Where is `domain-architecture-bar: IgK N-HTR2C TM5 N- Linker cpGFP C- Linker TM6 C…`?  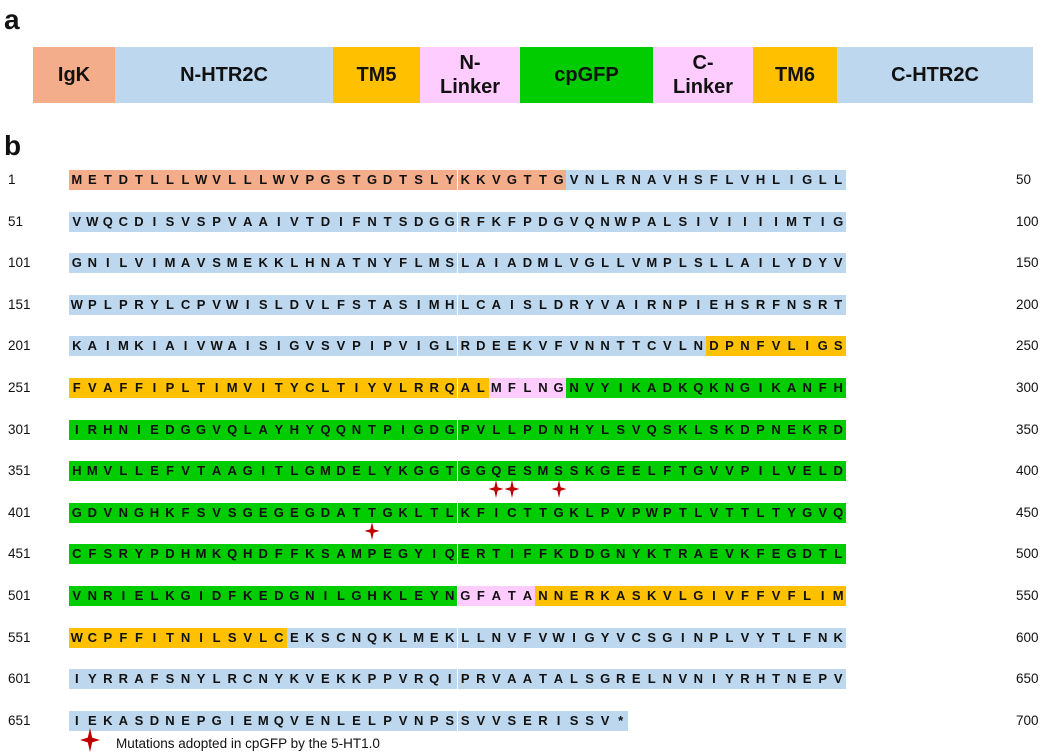 domain-architecture-bar: IgK N-HTR2C TM5 N- Linker cpGFP C- Linker TM6 C… is located at coordinates (533, 75).